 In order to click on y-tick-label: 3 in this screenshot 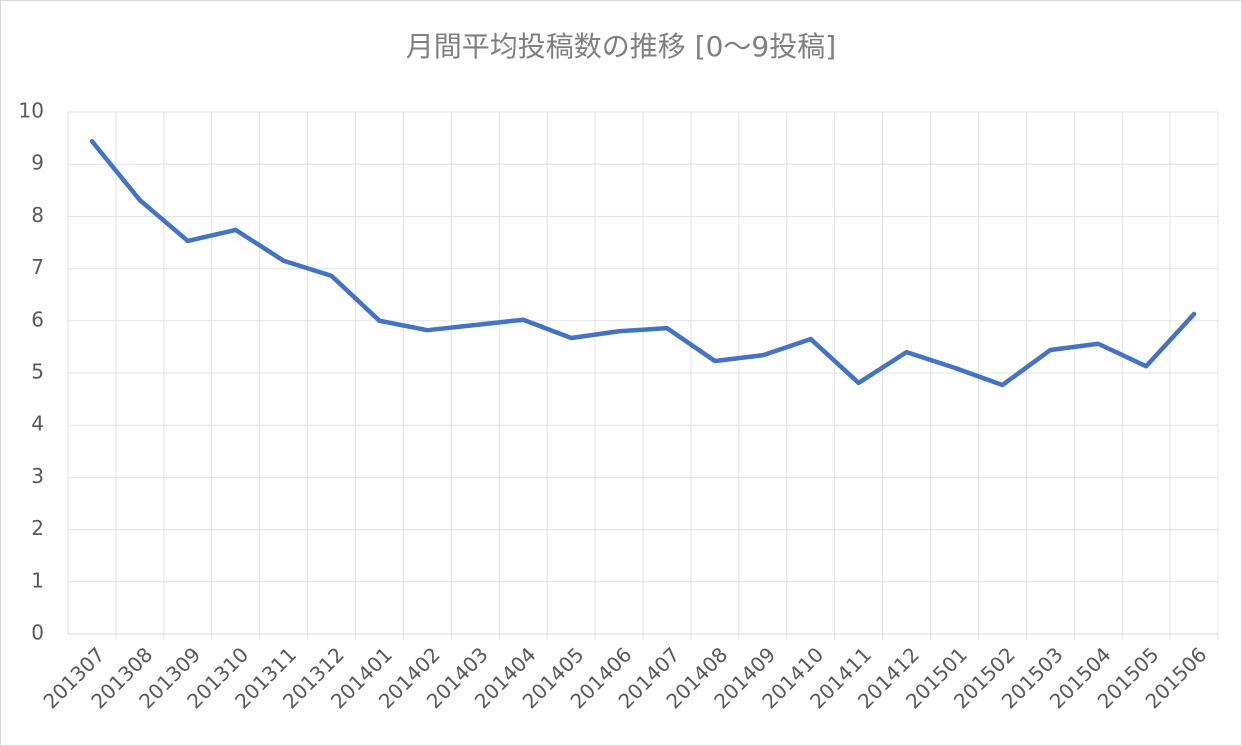, I will do `click(37, 476)`.